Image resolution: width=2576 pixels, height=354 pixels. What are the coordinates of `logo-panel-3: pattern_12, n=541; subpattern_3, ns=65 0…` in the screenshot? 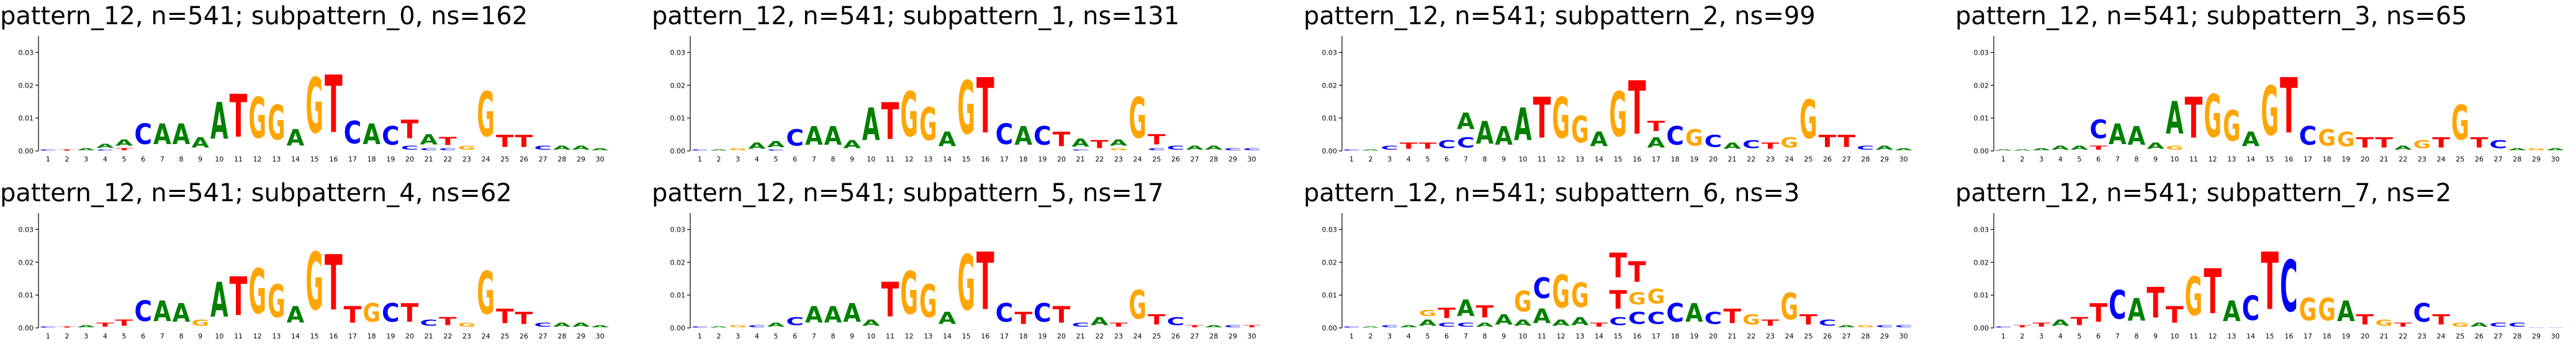 It's located at (2265, 88).